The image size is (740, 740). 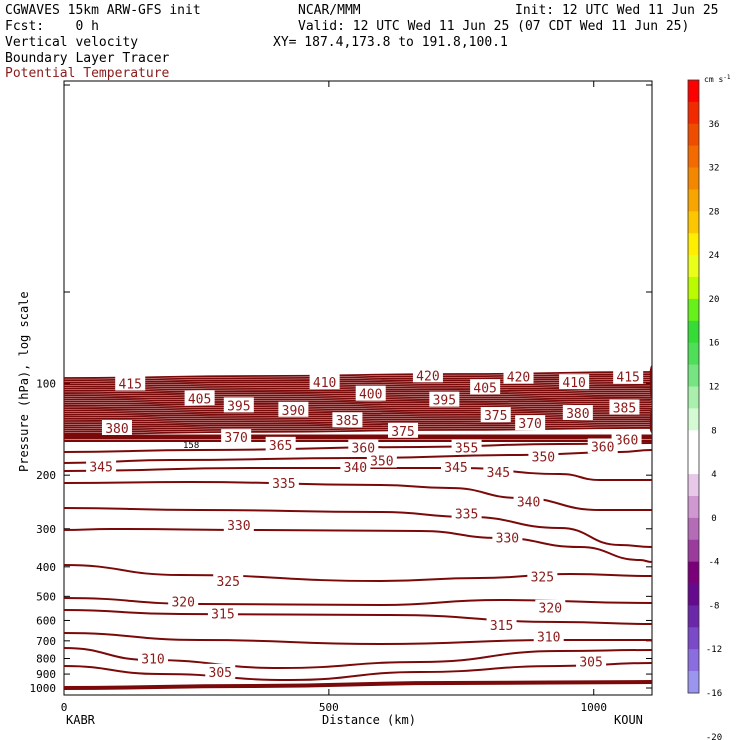 What do you see at coordinates (72, 42) in the screenshot?
I see `field-vertical-velocity: Vertical velocity` at bounding box center [72, 42].